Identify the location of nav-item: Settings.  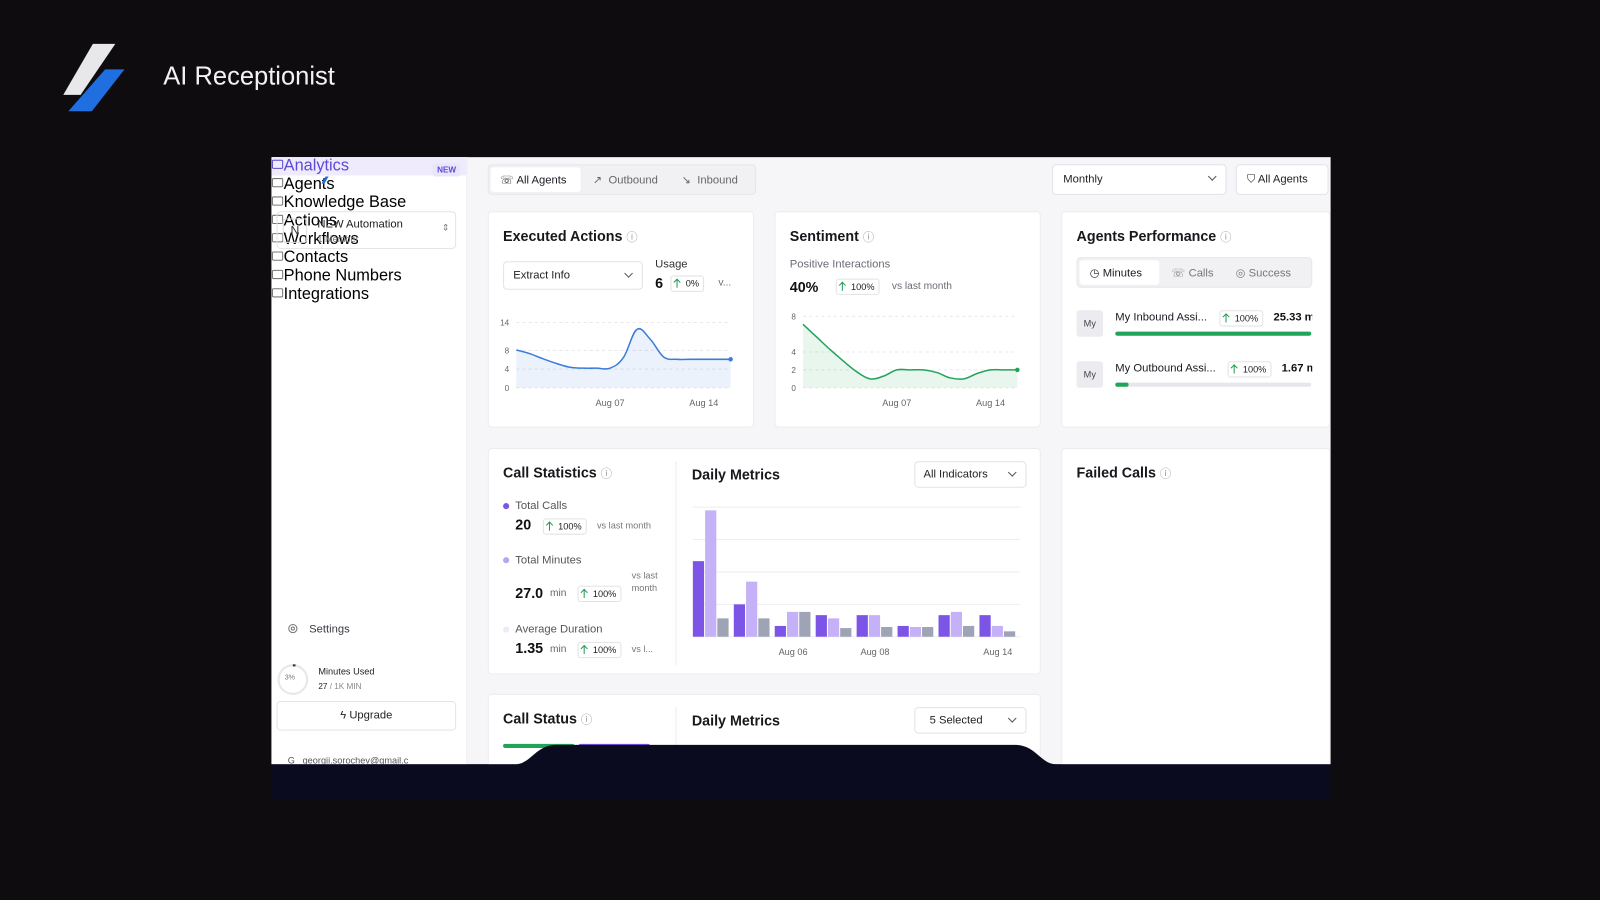
(367, 629).